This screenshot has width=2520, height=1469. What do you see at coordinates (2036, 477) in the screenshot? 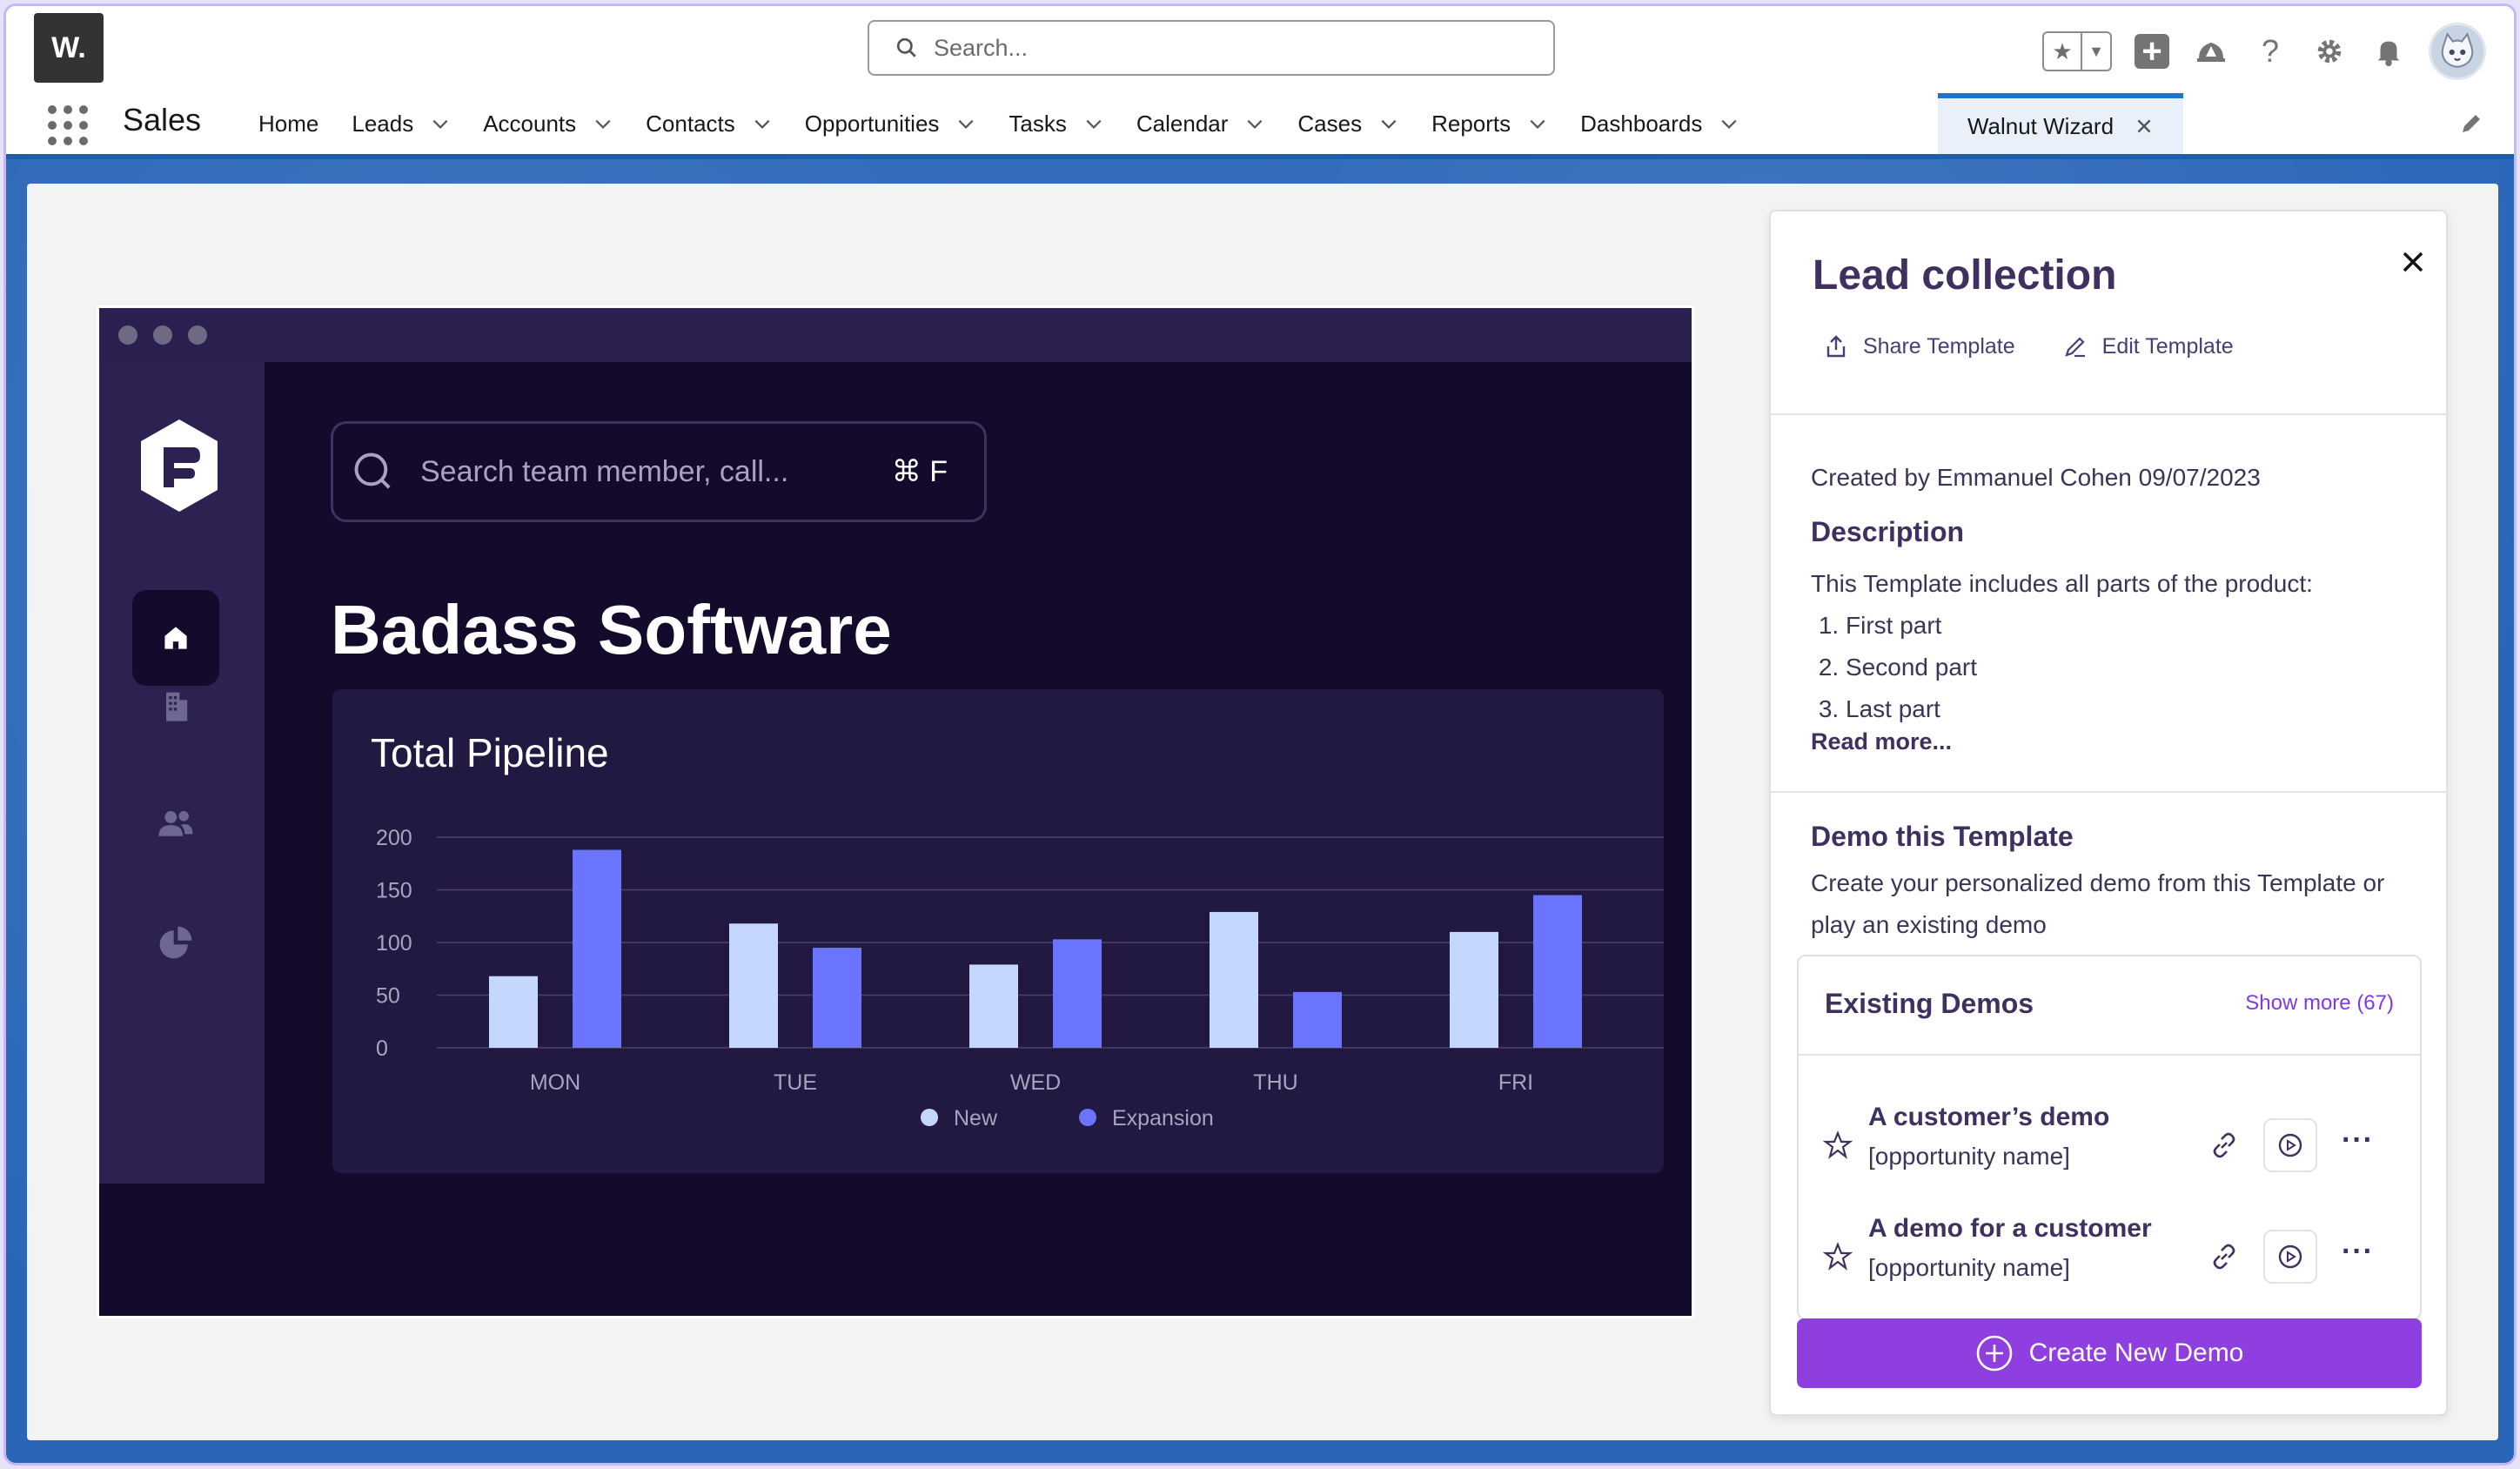
I see `created-by-text: Created by Emmanuel Cohen 09/07/2023` at bounding box center [2036, 477].